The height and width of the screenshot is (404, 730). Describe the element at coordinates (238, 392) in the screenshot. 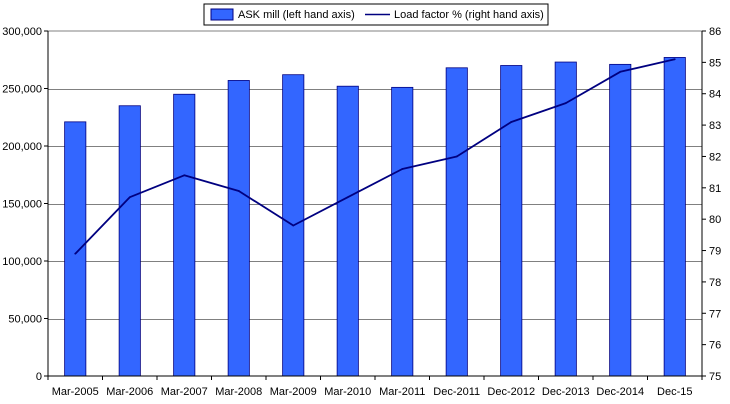

I see `x-tick-label: Mar-2008` at that location.